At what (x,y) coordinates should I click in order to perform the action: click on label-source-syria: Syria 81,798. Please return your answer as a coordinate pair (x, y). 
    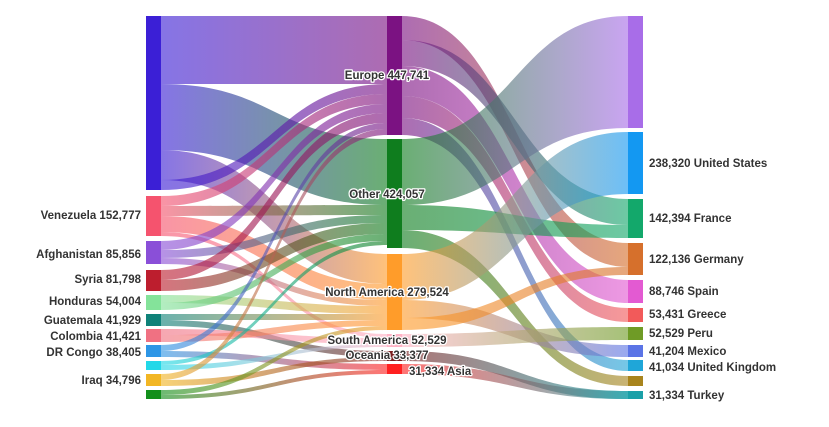
    Looking at the image, I should click on (107, 280).